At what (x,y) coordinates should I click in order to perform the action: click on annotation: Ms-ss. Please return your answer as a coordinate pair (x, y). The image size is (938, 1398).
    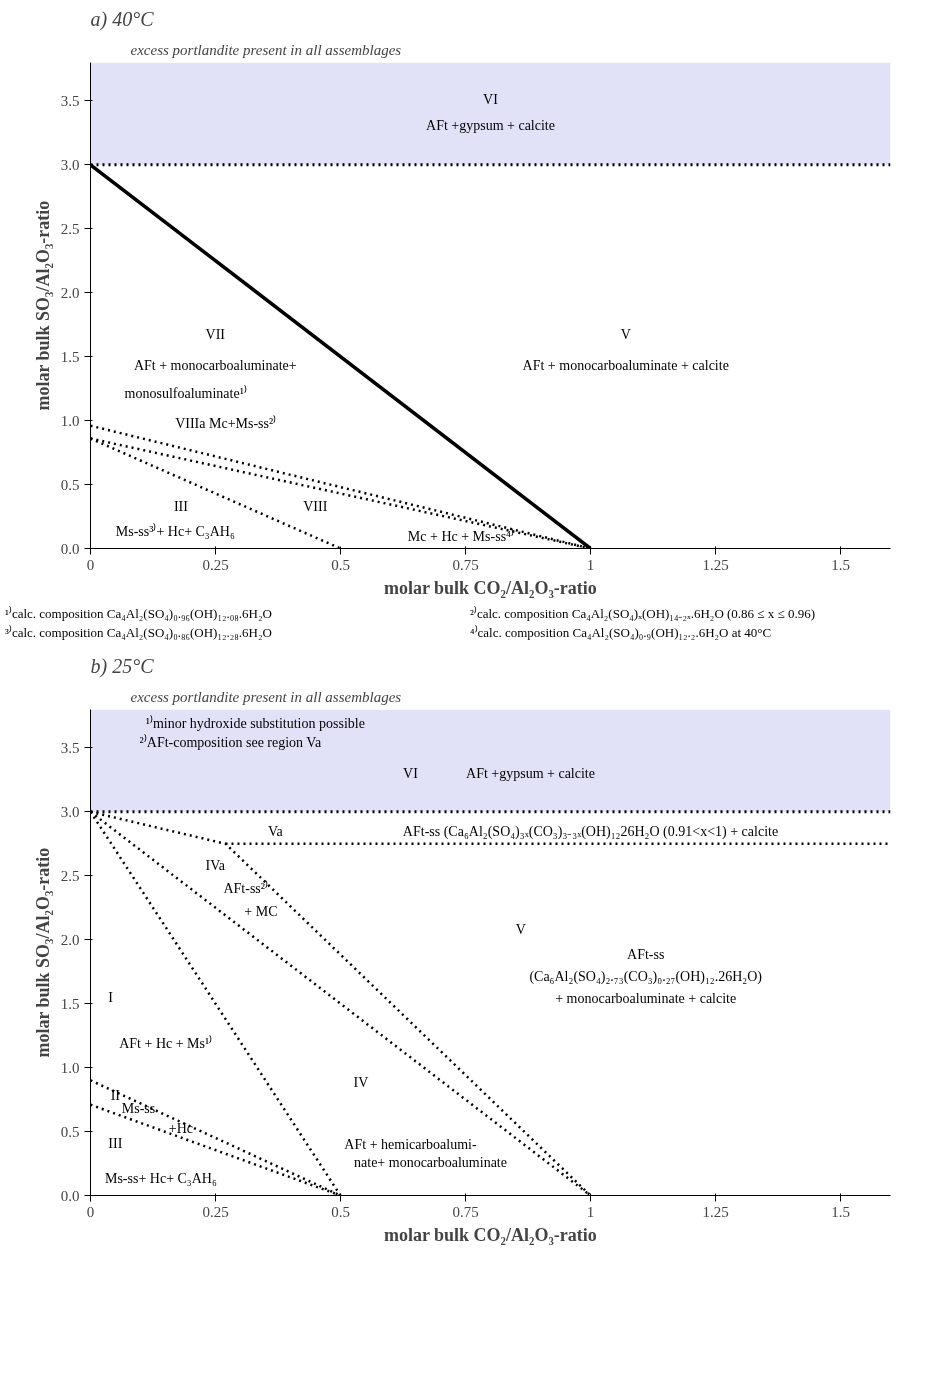
    Looking at the image, I should click on (138, 1108).